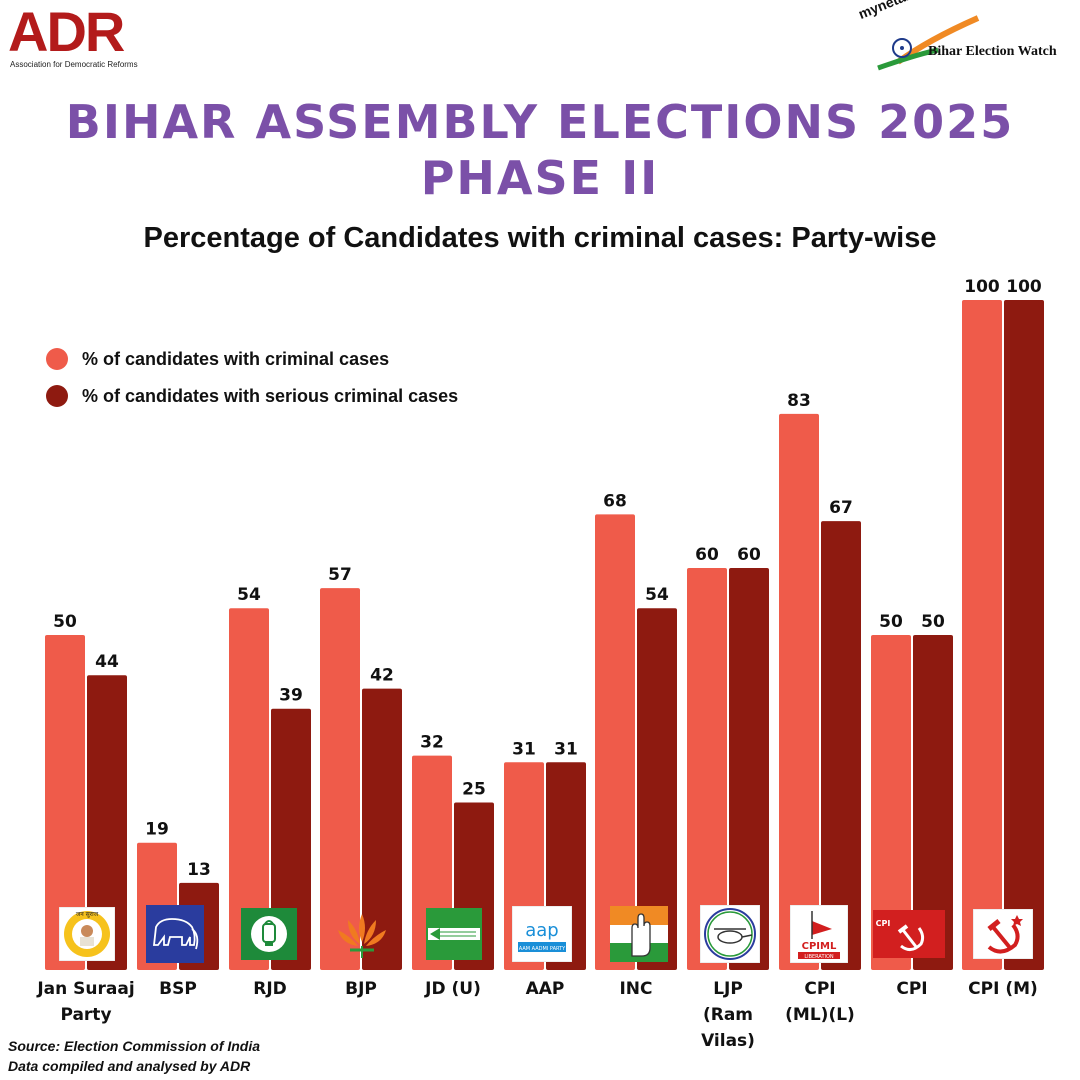 Image resolution: width=1080 pixels, height=1080 pixels. I want to click on x-tick-label-1: BSP, so click(178, 989).